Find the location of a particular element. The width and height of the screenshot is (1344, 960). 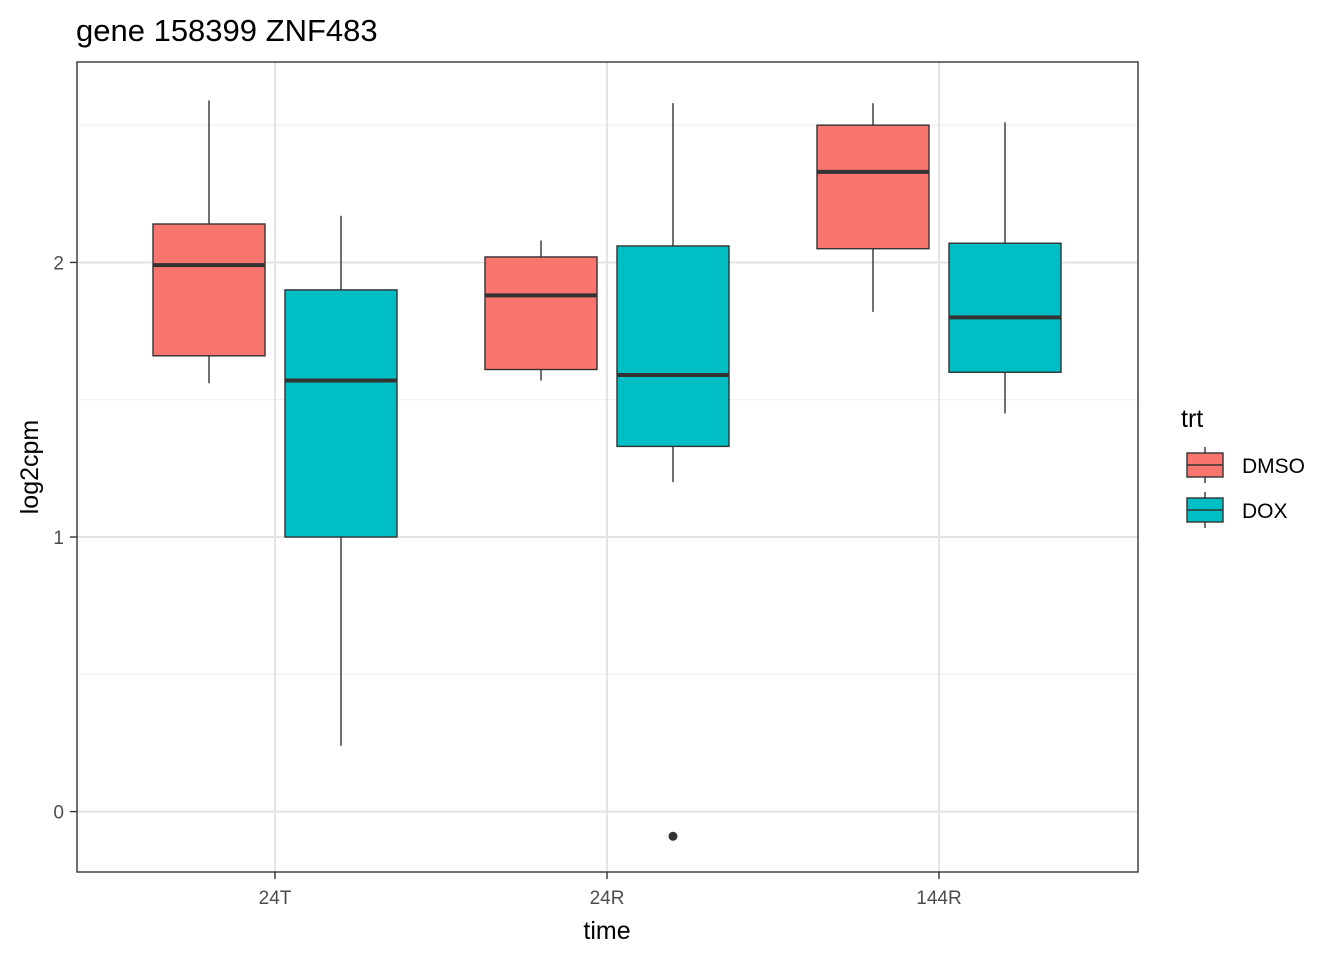

box-dmso-24t is located at coordinates (209, 242).